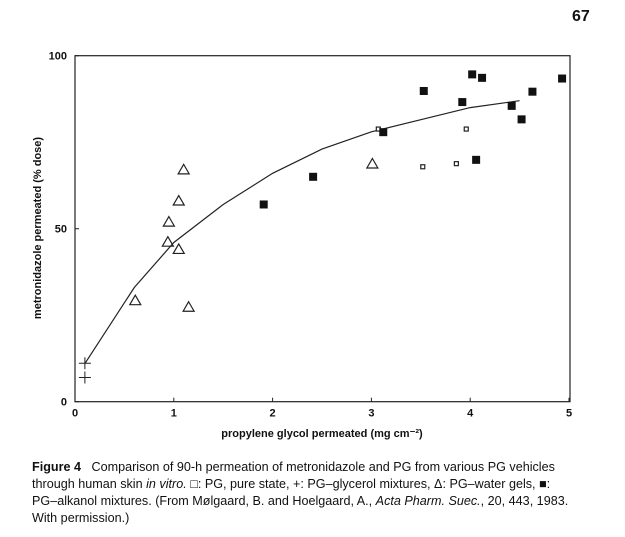 This screenshot has height=537, width=625. What do you see at coordinates (371, 414) in the screenshot?
I see `x-tick-label: 3` at bounding box center [371, 414].